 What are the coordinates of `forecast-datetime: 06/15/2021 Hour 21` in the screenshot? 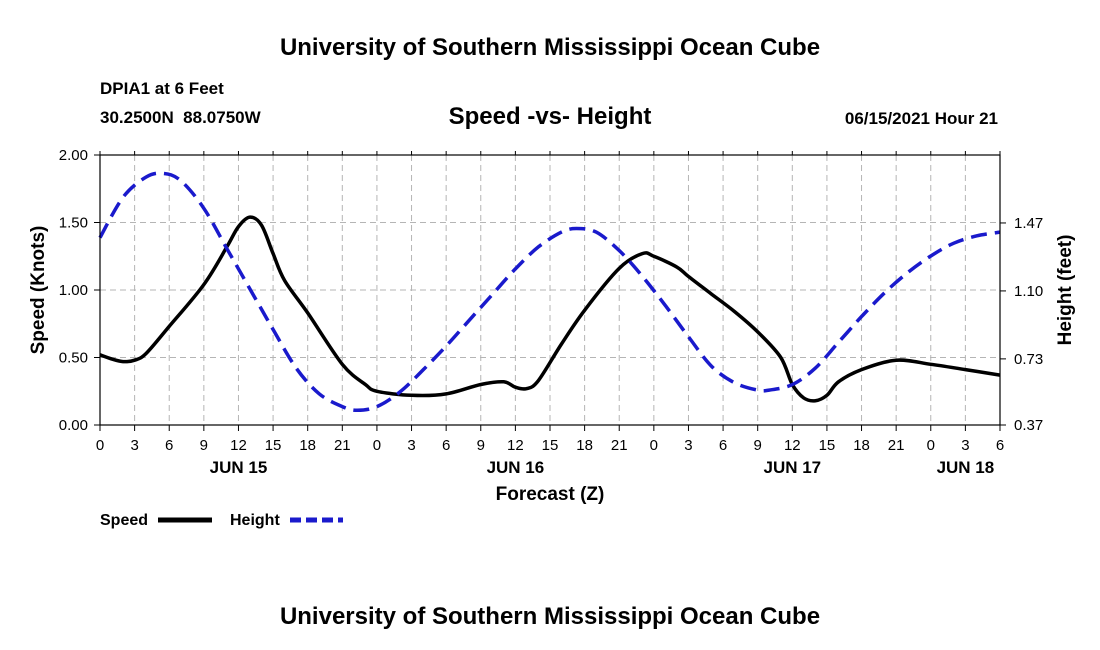 It's located at (921, 118).